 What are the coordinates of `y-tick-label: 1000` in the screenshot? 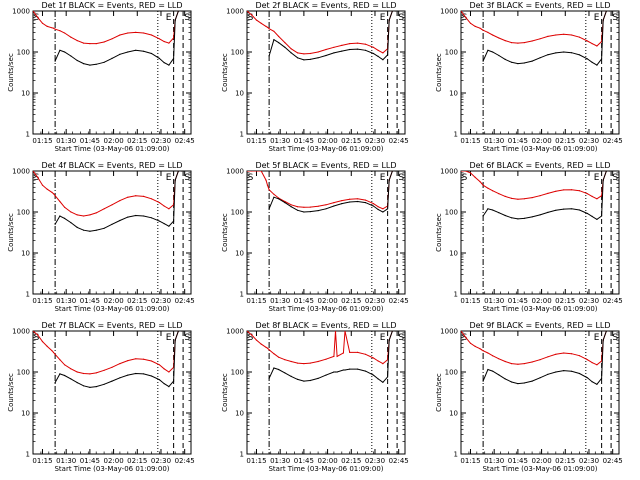 It's located at (235, 172).